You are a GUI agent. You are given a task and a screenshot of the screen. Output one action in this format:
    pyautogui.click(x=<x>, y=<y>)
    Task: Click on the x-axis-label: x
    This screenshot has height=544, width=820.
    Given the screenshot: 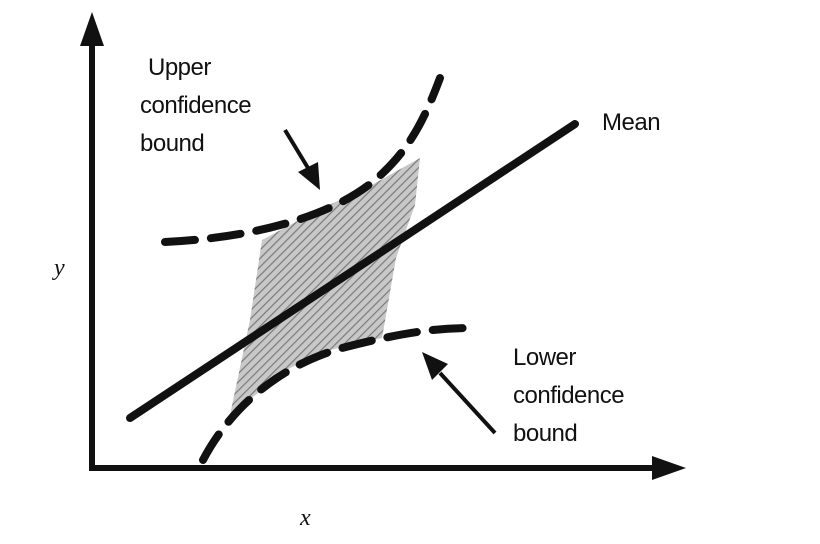 What is the action you would take?
    pyautogui.click(x=305, y=518)
    